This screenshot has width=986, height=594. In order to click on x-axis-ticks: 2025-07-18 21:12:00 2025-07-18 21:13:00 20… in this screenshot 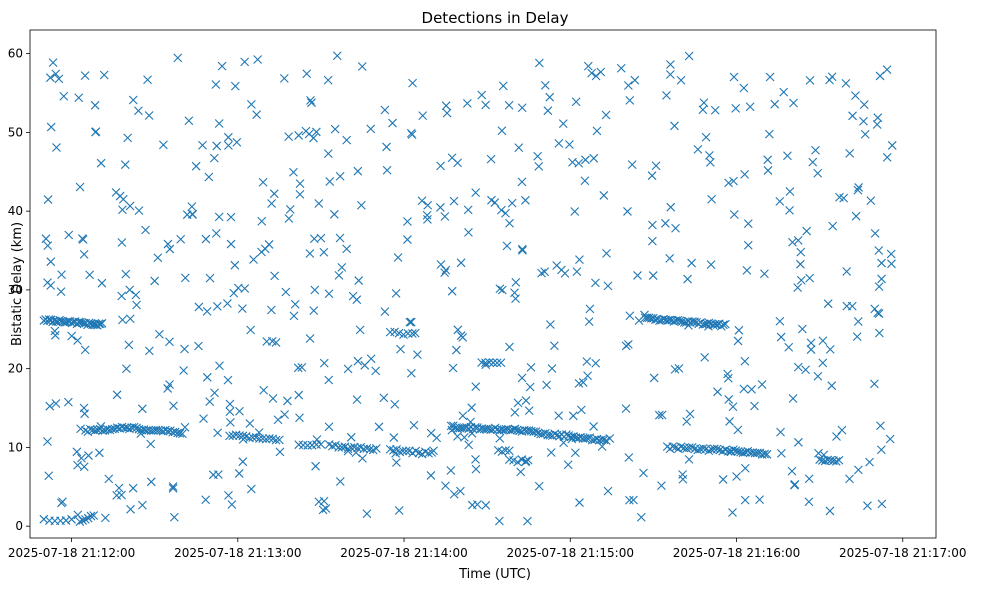, I will do `click(487, 549)`.